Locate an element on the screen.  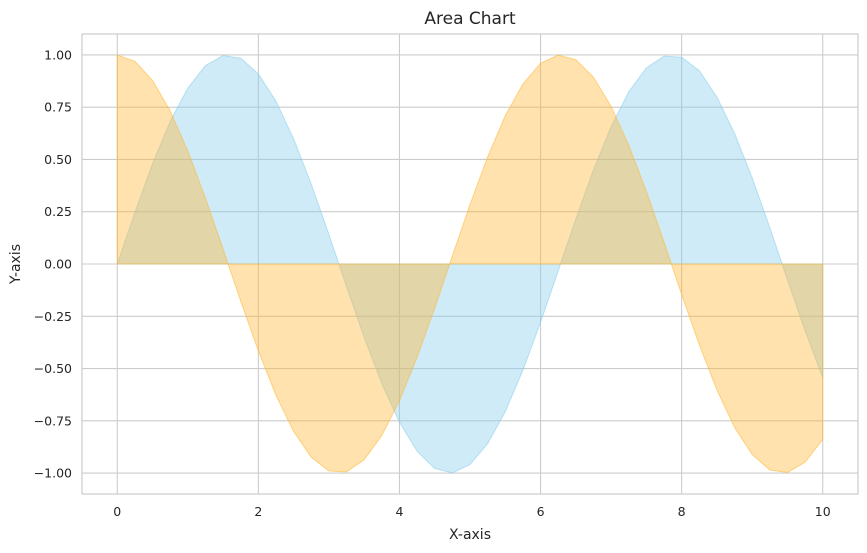
x-tick-labels: 0 2 4 6 8 10 is located at coordinates (471, 511).